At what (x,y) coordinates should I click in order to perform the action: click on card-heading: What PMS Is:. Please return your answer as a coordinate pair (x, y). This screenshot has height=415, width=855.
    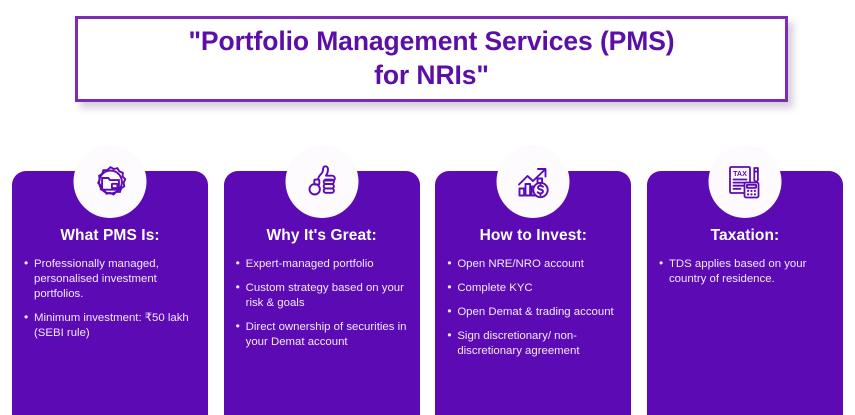
    Looking at the image, I should click on (110, 235).